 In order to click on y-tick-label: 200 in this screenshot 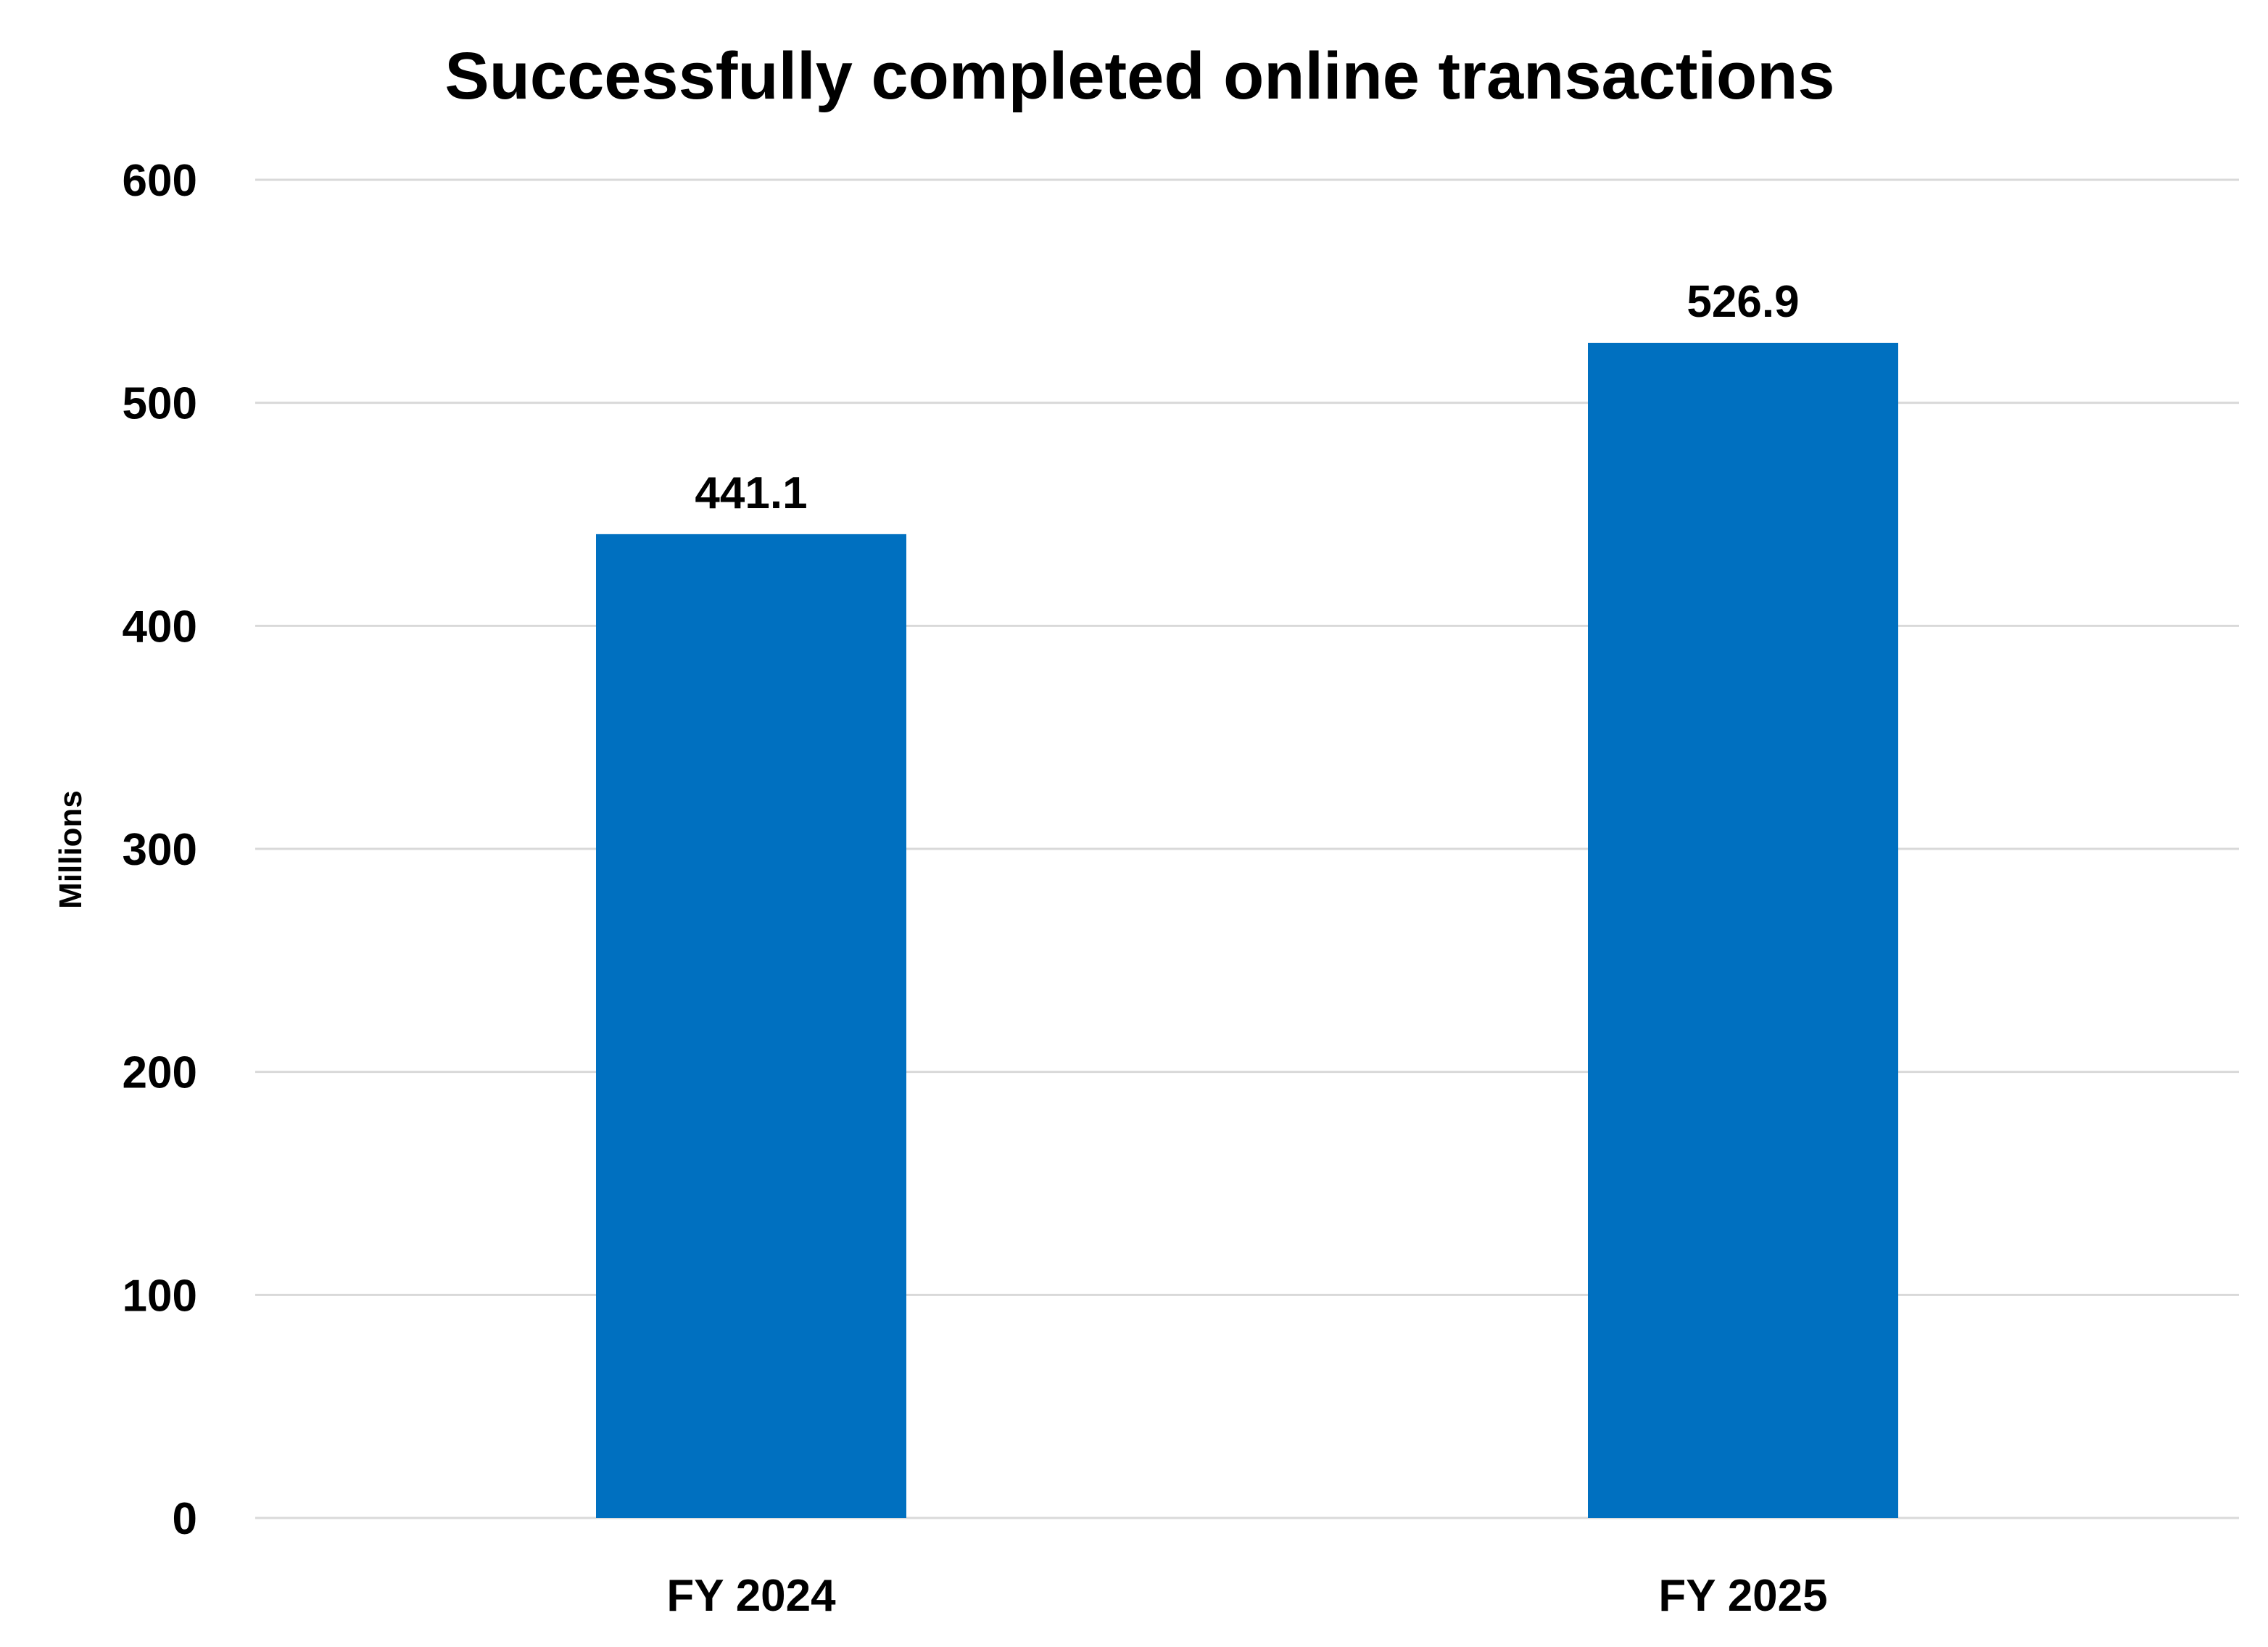, I will do `click(160, 1073)`.